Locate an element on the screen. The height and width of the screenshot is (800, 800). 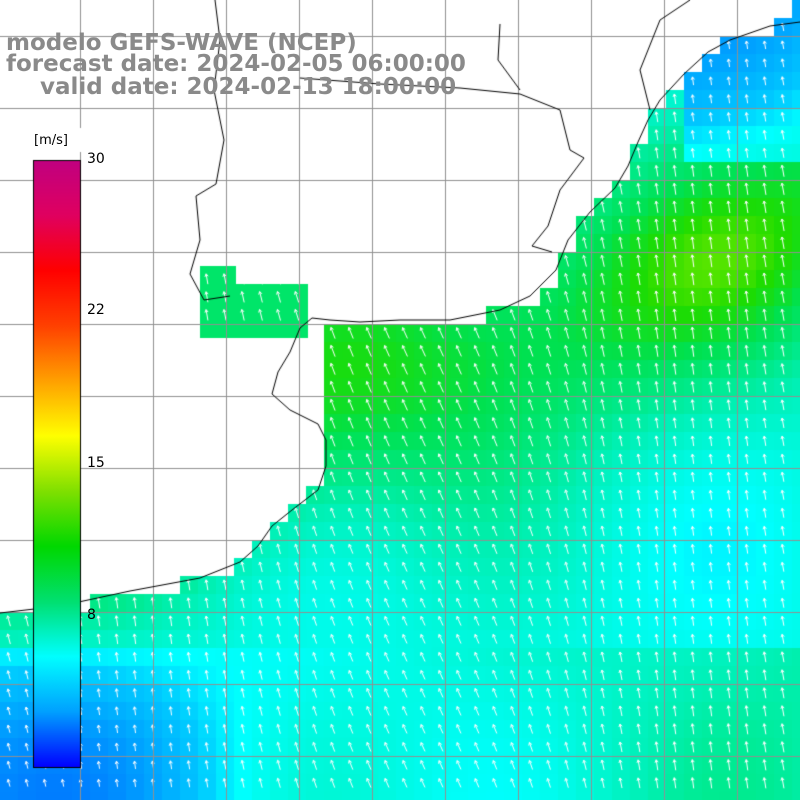
forecast-date-label: forecast date: 2024-02-05 06:00:00 is located at coordinates (236, 64).